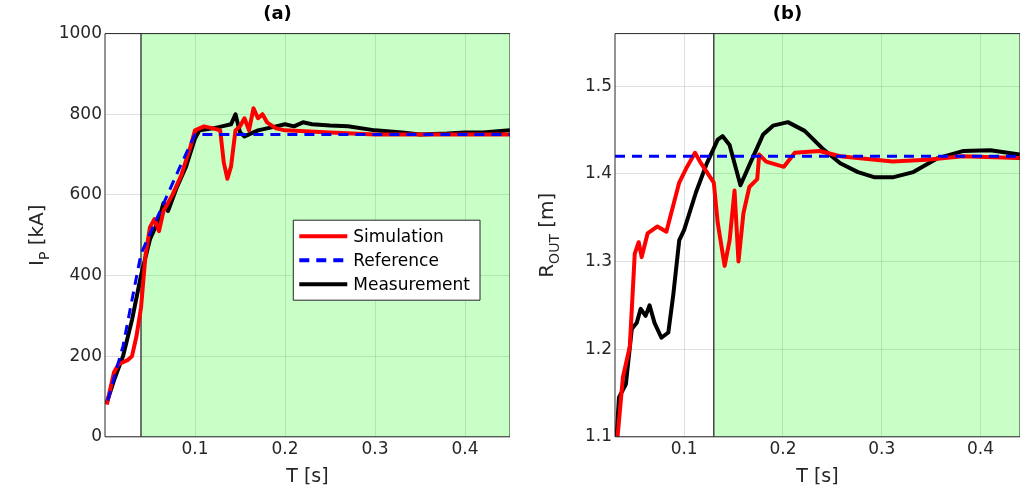 The width and height of the screenshot is (1021, 490). Describe the element at coordinates (96, 435) in the screenshot. I see `y-tick-label: 0` at that location.